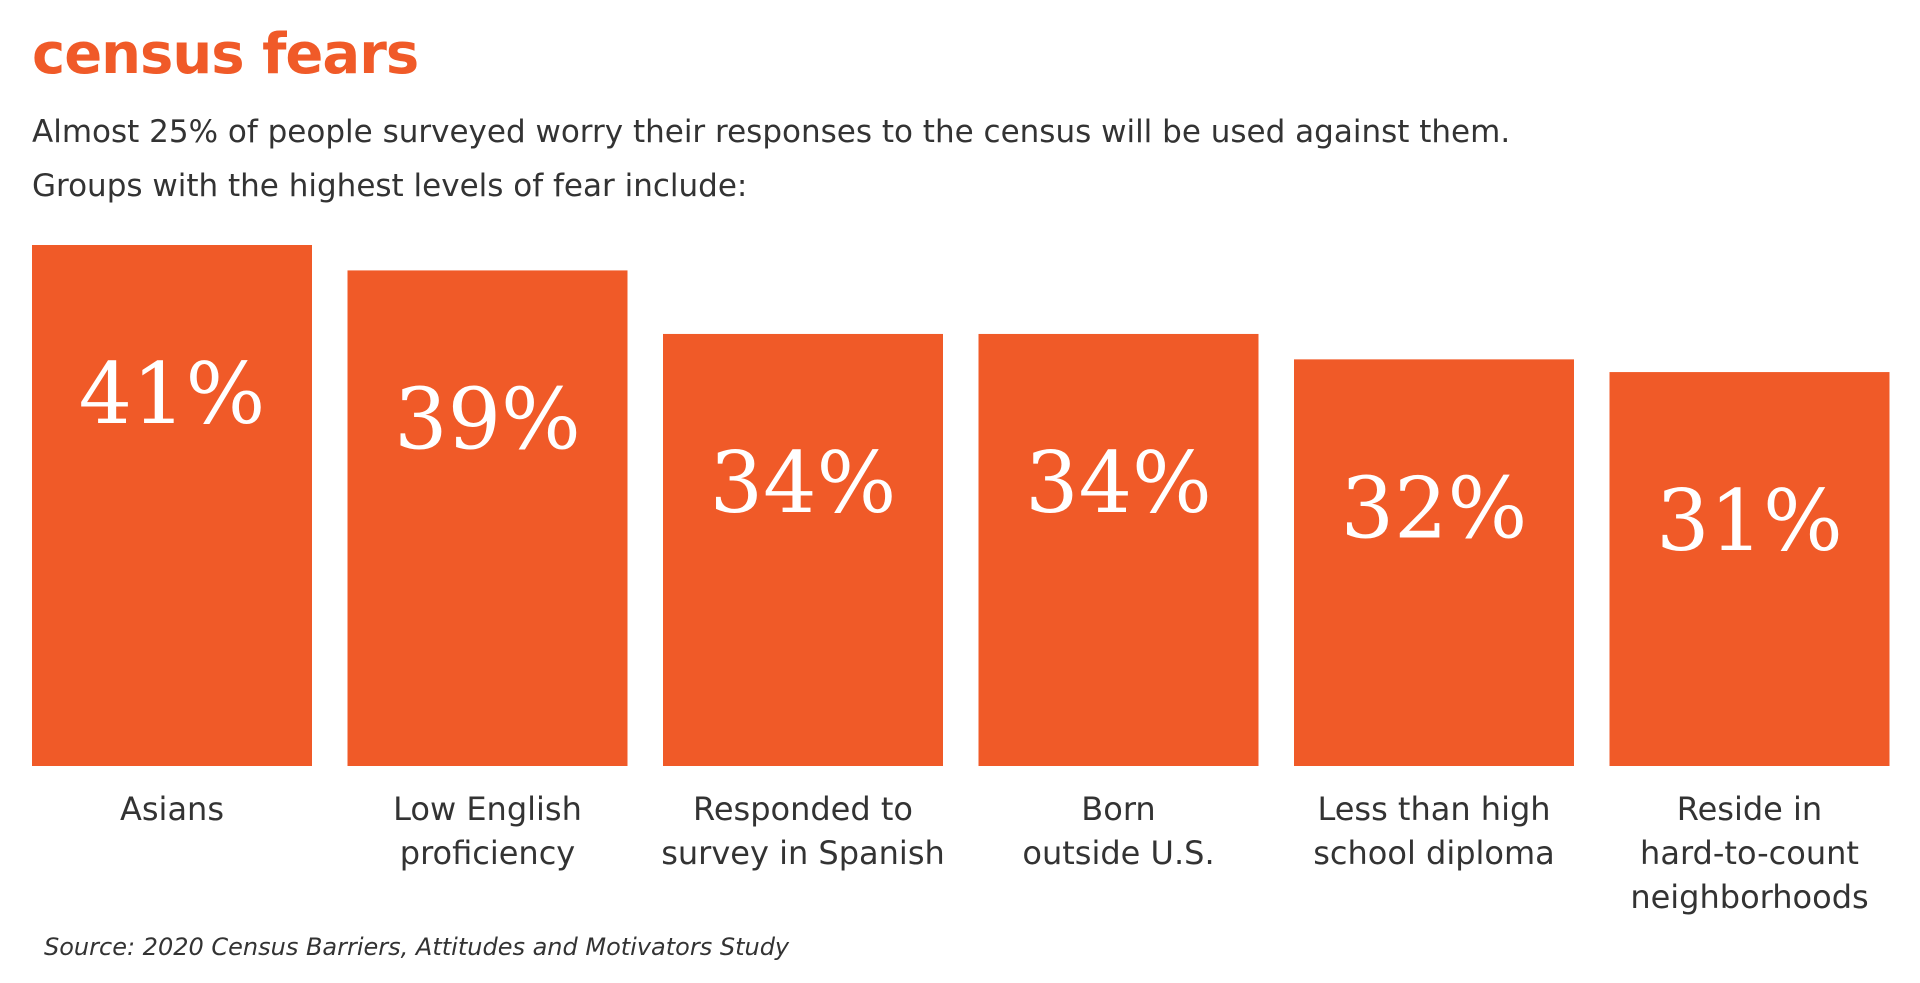 The width and height of the screenshot is (1920, 983). What do you see at coordinates (1433, 809) in the screenshot?
I see `category-label: Less than high` at bounding box center [1433, 809].